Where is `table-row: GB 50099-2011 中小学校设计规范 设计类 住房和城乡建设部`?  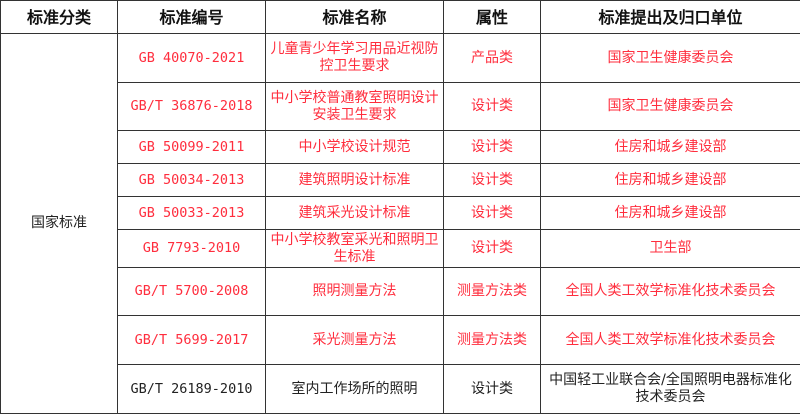
table-row: GB 50099-2011 中小学校设计规范 设计类 住房和城乡建设部 is located at coordinates (400, 147).